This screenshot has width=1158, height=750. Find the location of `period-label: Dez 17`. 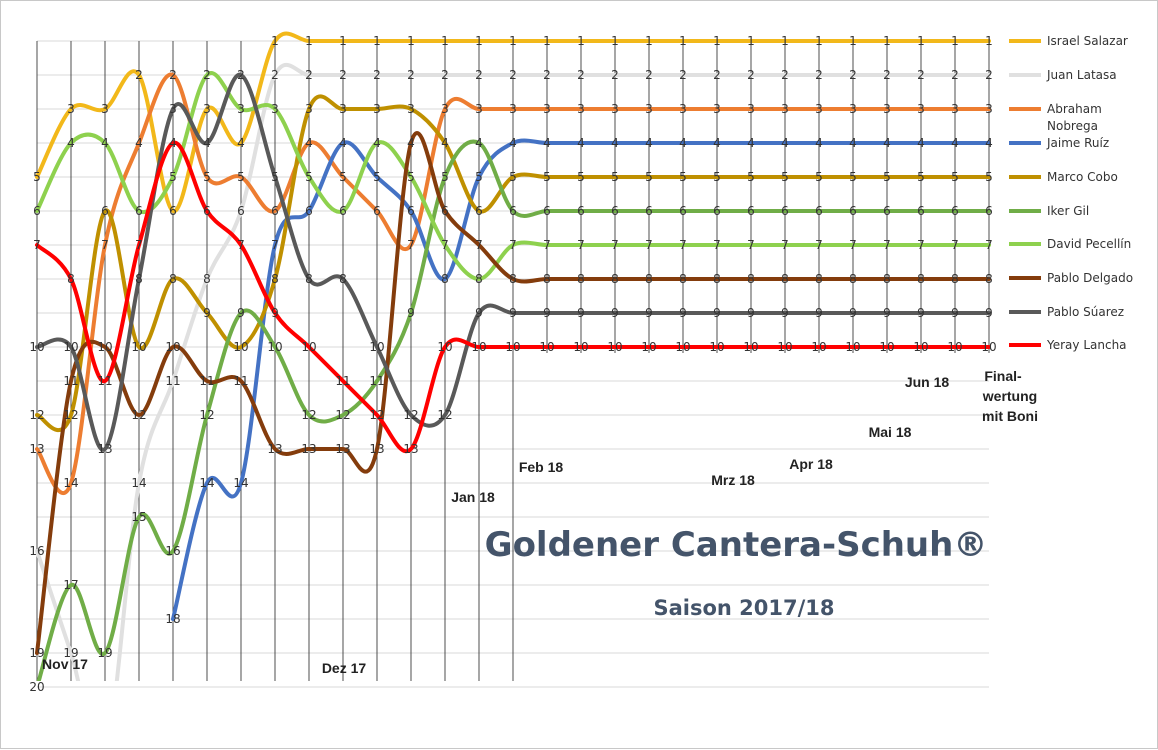

period-label: Dez 17 is located at coordinates (344, 668).